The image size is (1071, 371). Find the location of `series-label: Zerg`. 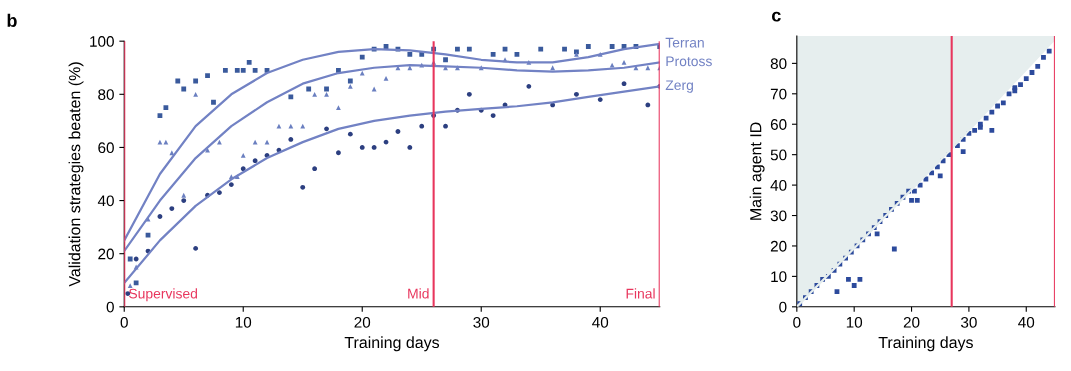

series-label: Zerg is located at coordinates (679, 86).